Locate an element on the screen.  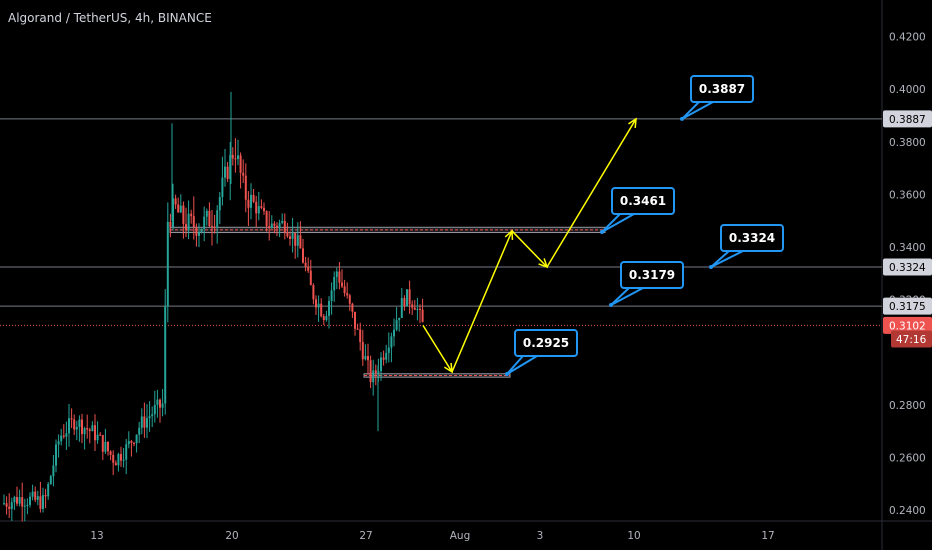
y-tick-label: 0.4000 is located at coordinates (907, 90).